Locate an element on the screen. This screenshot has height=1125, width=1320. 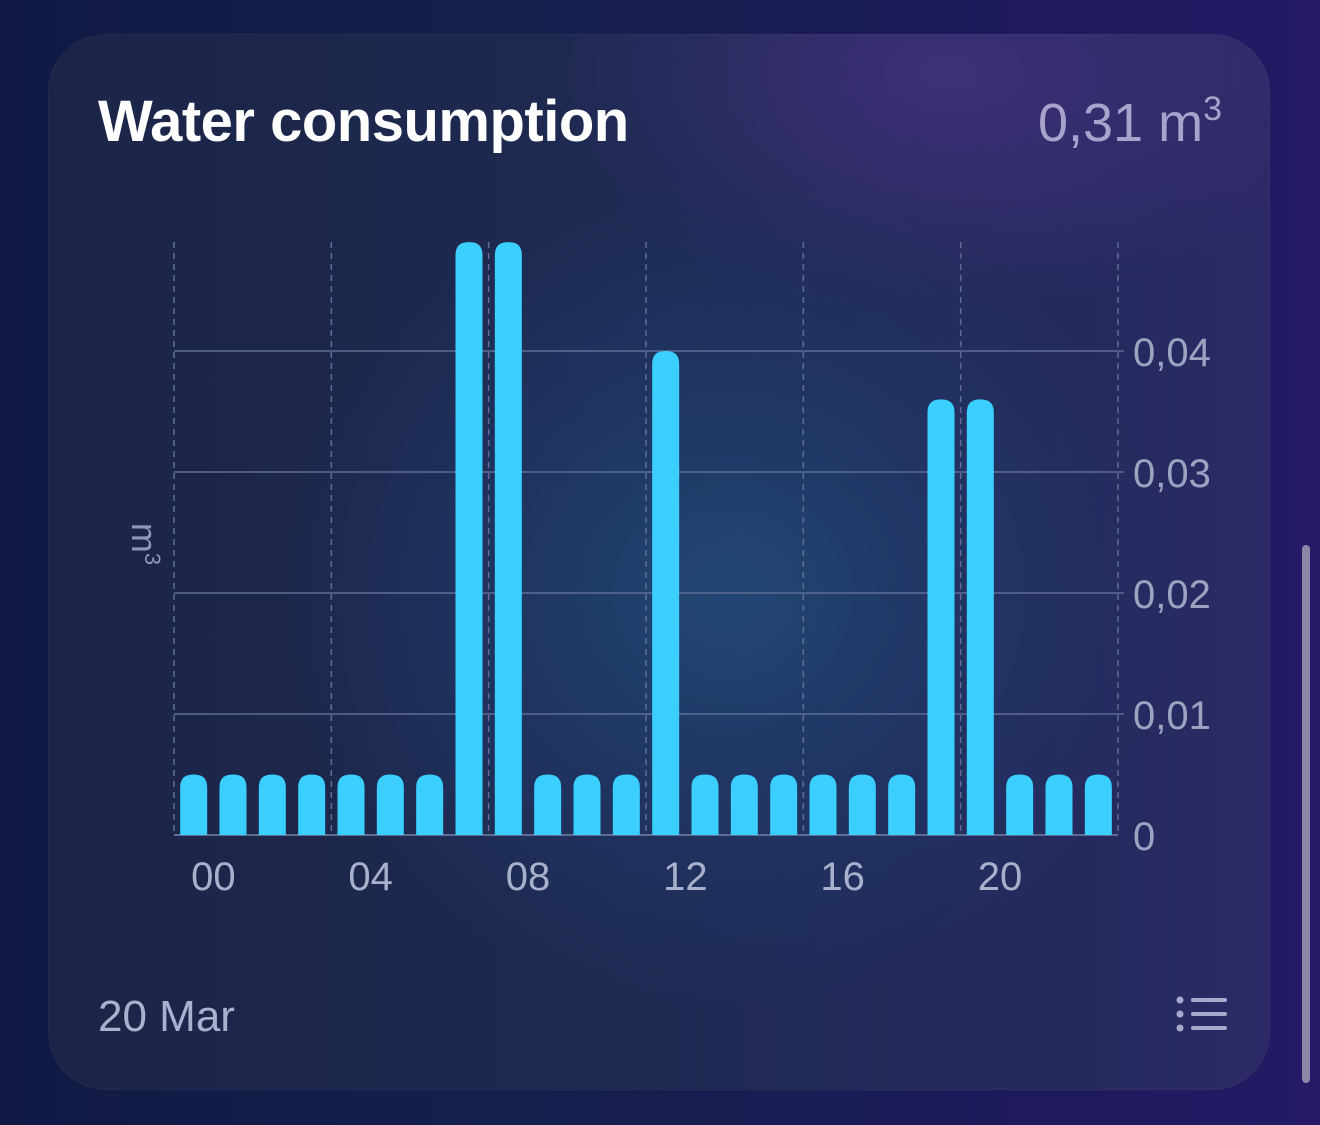
x-tick-label: 04 is located at coordinates (370, 877).